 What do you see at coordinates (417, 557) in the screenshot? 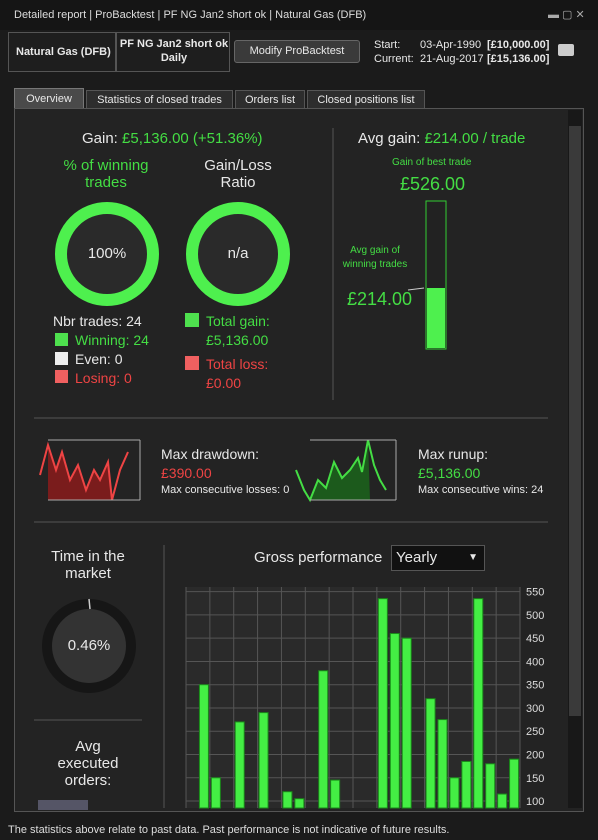
I see `period-value: Yearly` at bounding box center [417, 557].